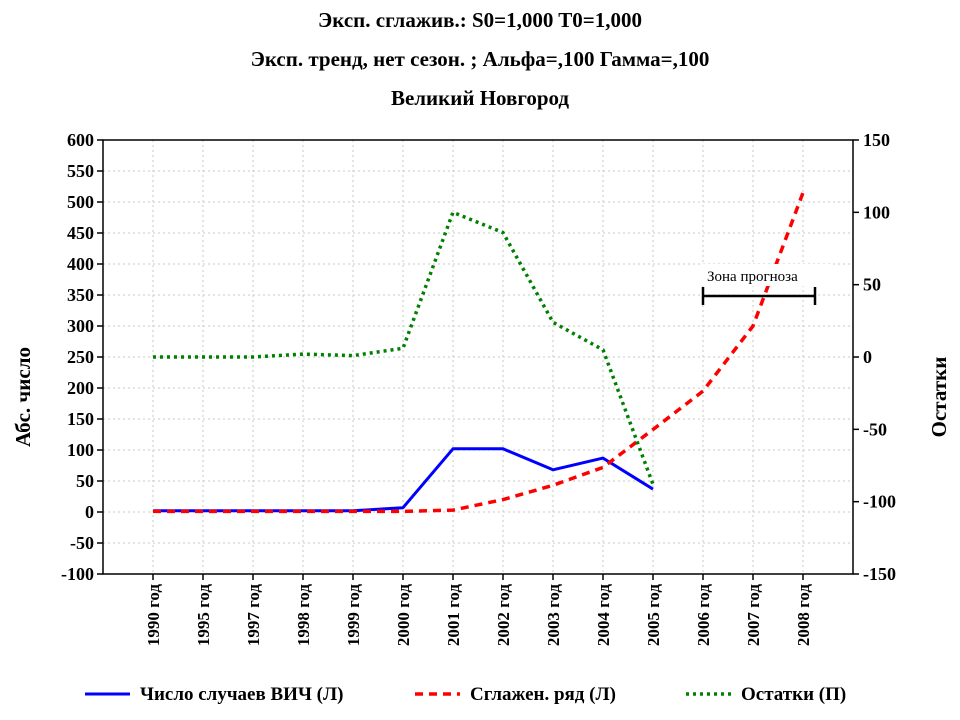 Image resolution: width=960 pixels, height=720 pixels. I want to click on x-tick-label: 2003 год, so click(553, 615).